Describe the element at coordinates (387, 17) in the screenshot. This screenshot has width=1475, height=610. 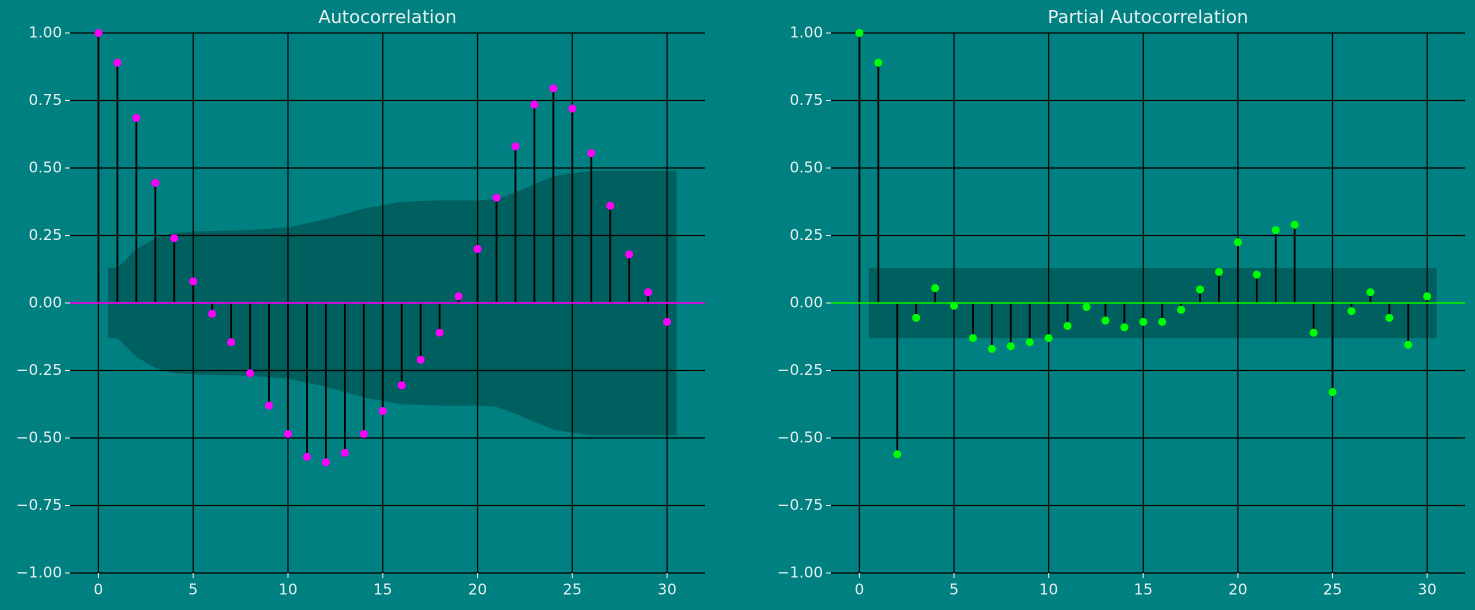
I see `chart-title: Autocorrelation` at that location.